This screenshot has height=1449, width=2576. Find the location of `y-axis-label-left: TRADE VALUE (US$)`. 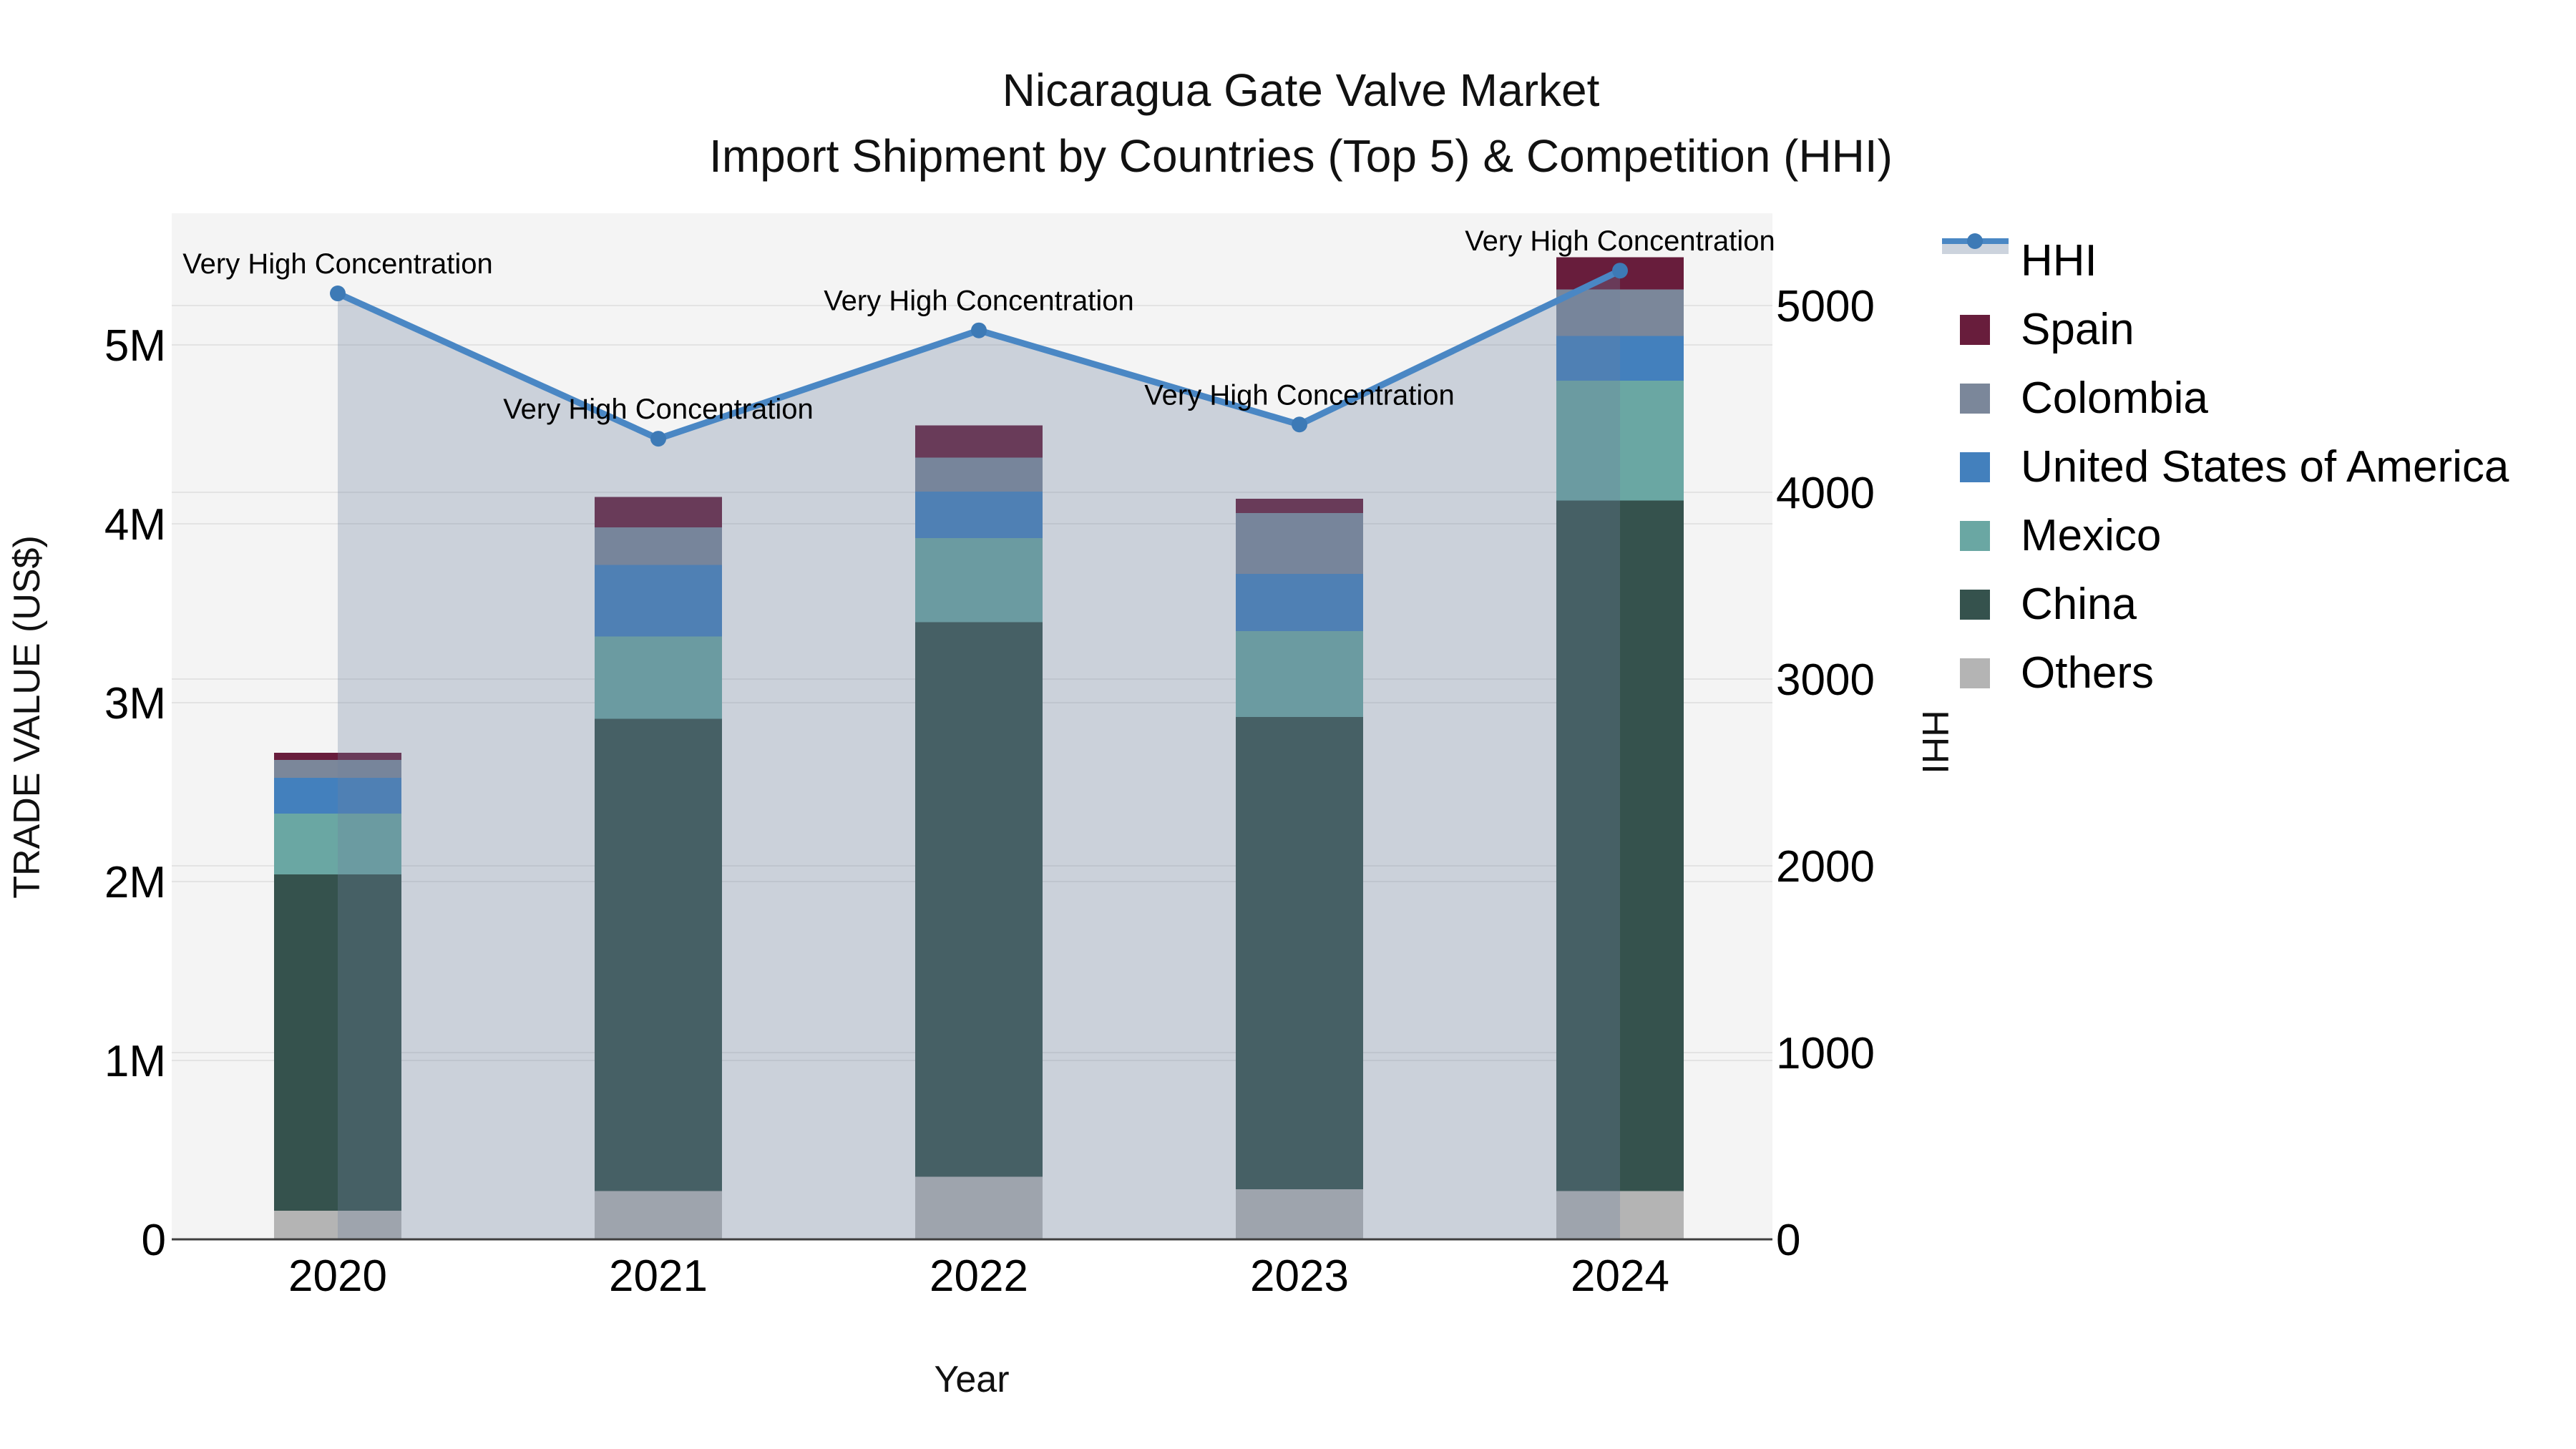

y-axis-label-left: TRADE VALUE (US$) is located at coordinates (27, 717).